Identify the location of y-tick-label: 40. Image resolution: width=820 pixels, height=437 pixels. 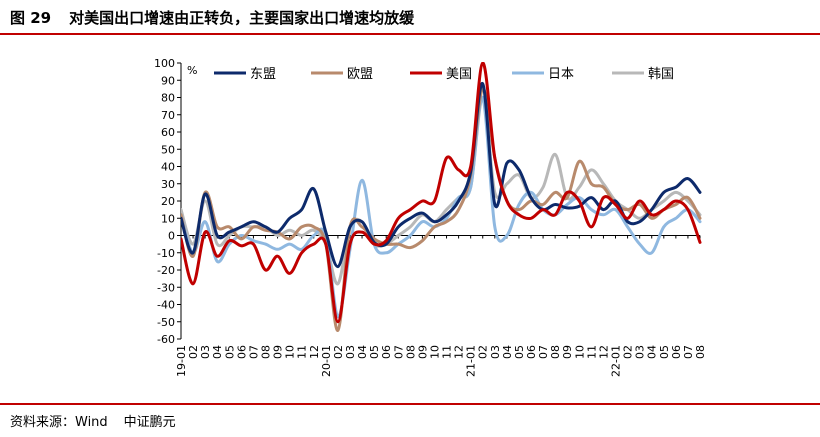
(168, 167).